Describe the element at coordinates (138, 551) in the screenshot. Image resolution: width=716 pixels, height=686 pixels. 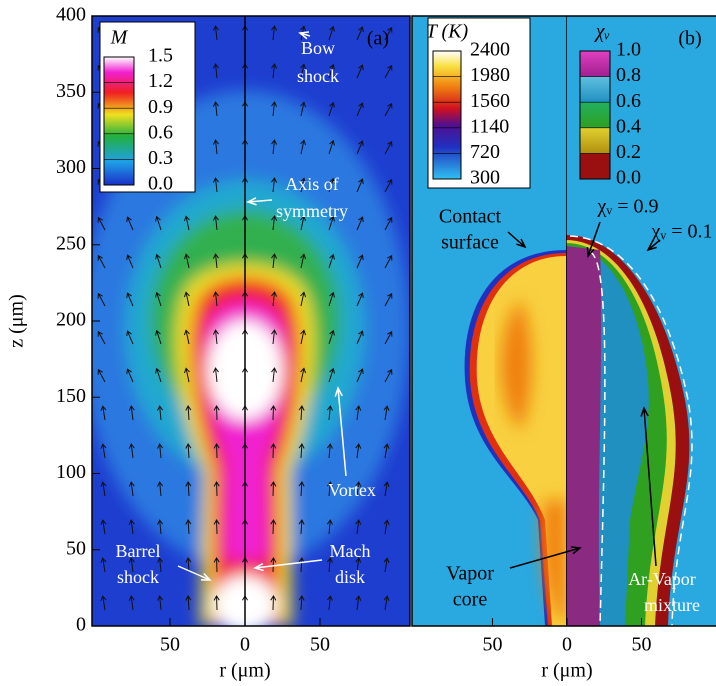
I see `annotation: Barrel` at that location.